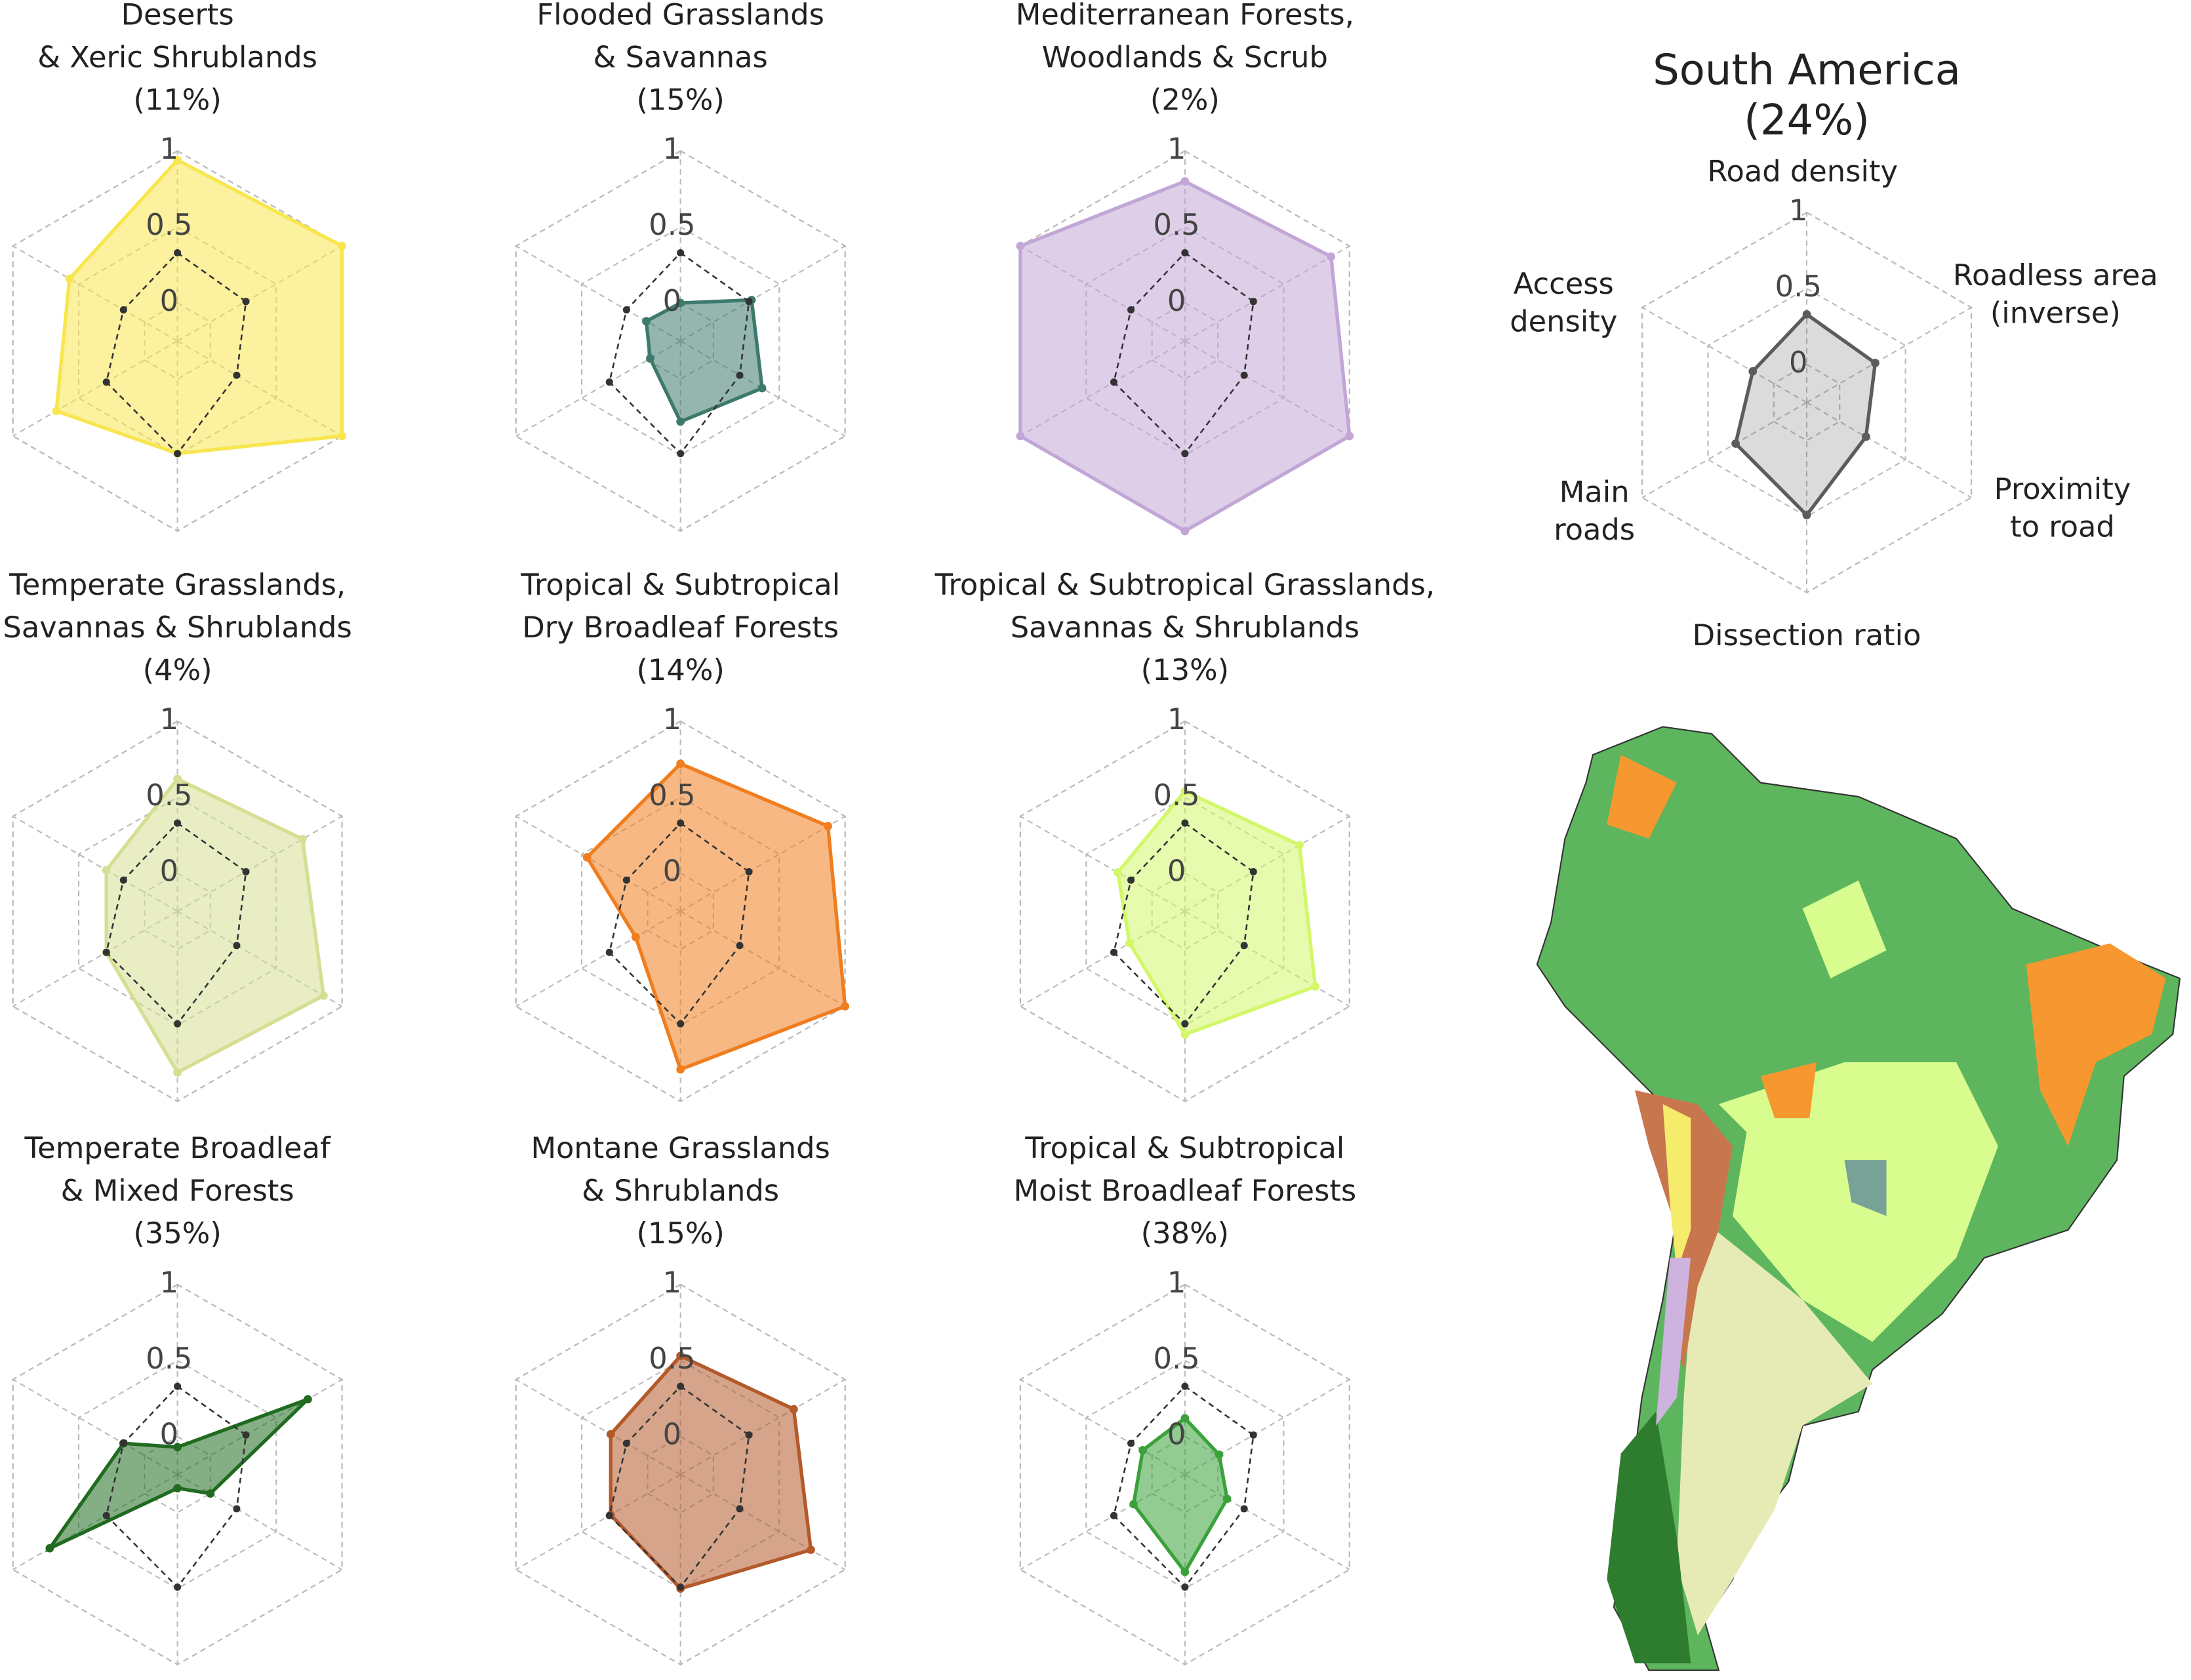  What do you see at coordinates (1807, 120) in the screenshot?
I see `chart-subtitle: (24%)` at bounding box center [1807, 120].